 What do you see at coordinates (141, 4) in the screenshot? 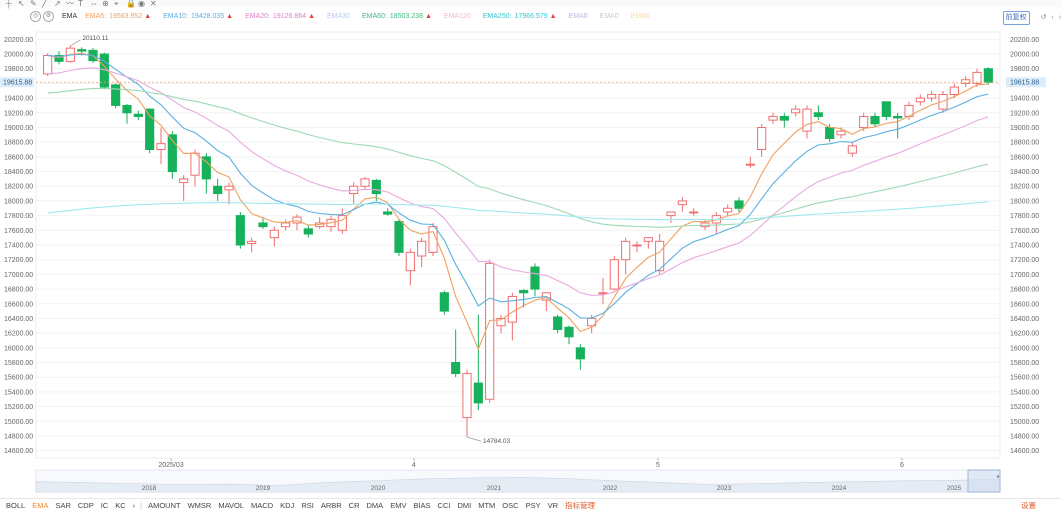
I see `eye-icon: ◉` at bounding box center [141, 4].